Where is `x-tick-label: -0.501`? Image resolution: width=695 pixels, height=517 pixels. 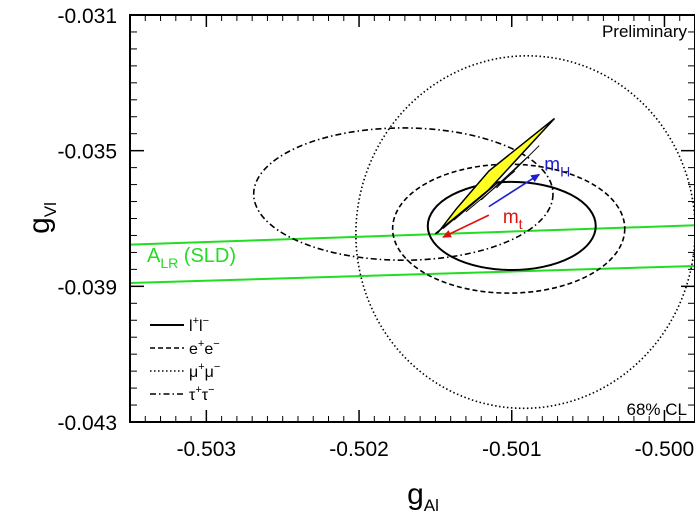
x-tick-label: -0.501 is located at coordinates (512, 449).